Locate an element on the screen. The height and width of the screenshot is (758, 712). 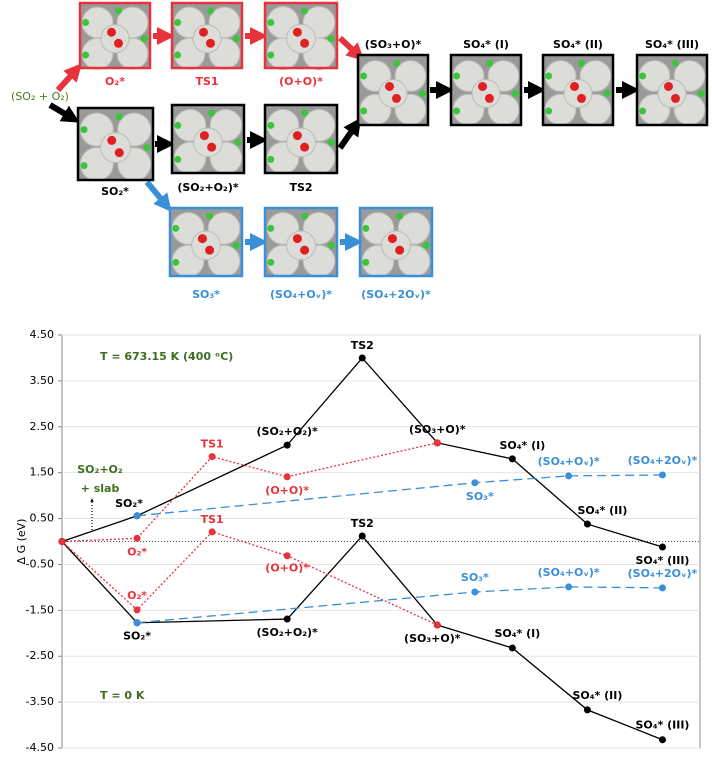
point-label: TS1 is located at coordinates (212, 444).